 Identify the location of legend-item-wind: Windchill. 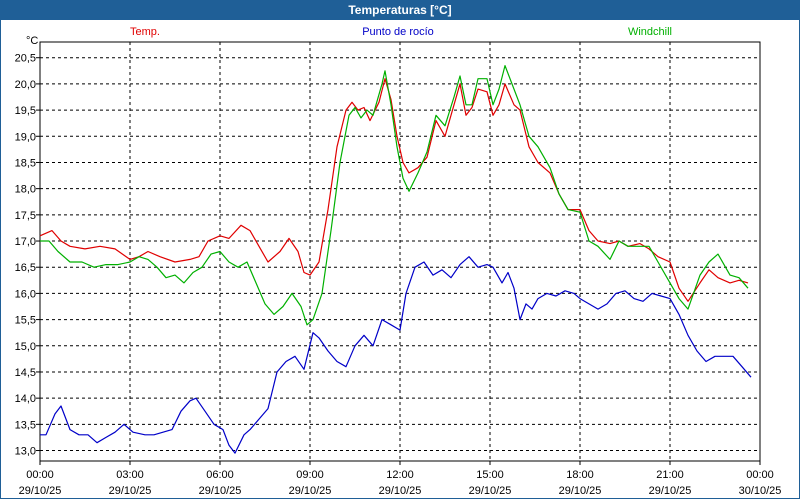
(650, 32).